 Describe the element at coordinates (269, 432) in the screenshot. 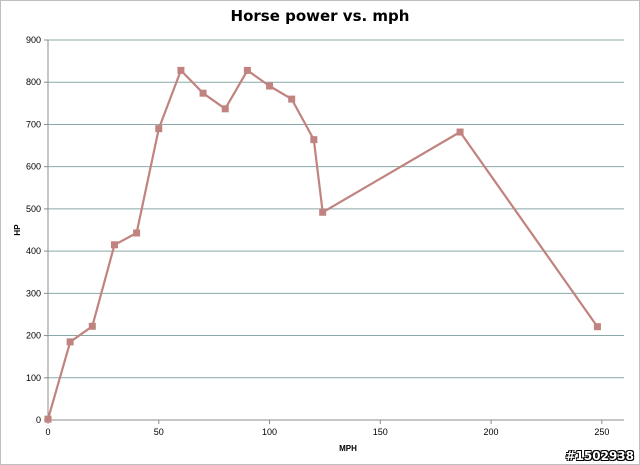

I see `x-tick-label: 100` at that location.